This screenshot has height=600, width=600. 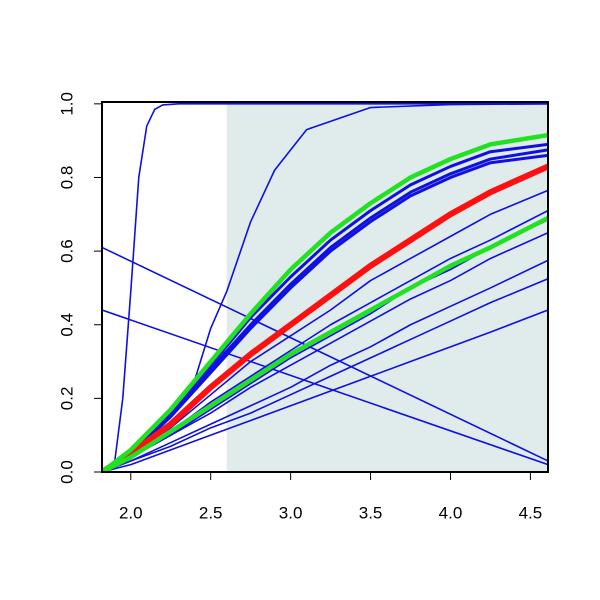 I want to click on y-tick-label: 1.0, so click(x=66, y=104).